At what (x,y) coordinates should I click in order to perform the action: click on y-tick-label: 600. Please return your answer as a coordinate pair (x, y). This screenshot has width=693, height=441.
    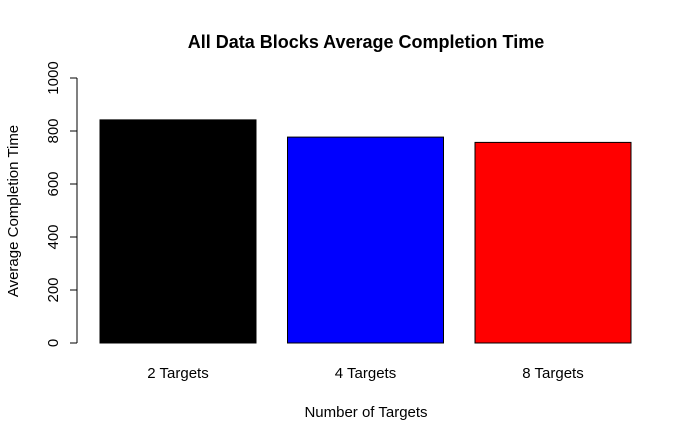
    Looking at the image, I should click on (53, 183).